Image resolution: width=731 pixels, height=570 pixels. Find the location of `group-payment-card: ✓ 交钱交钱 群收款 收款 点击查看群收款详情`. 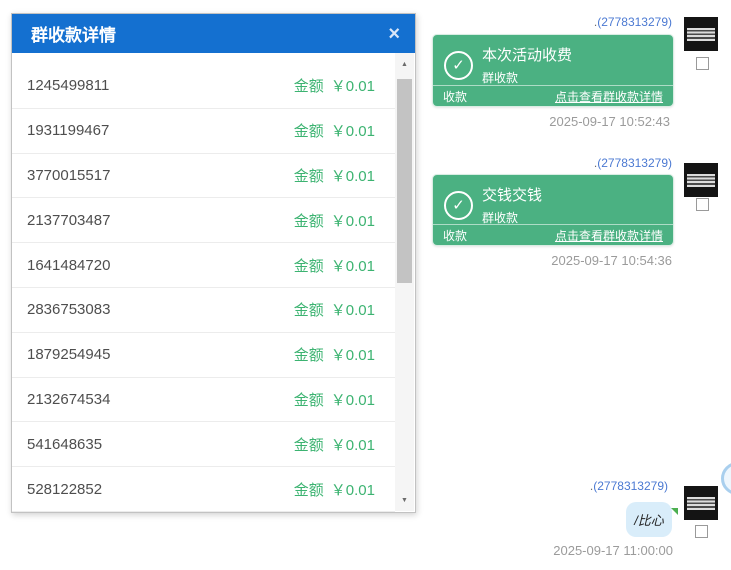

group-payment-card: ✓ 交钱交钱 群收款 收款 点击查看群收款详情 is located at coordinates (553, 210).